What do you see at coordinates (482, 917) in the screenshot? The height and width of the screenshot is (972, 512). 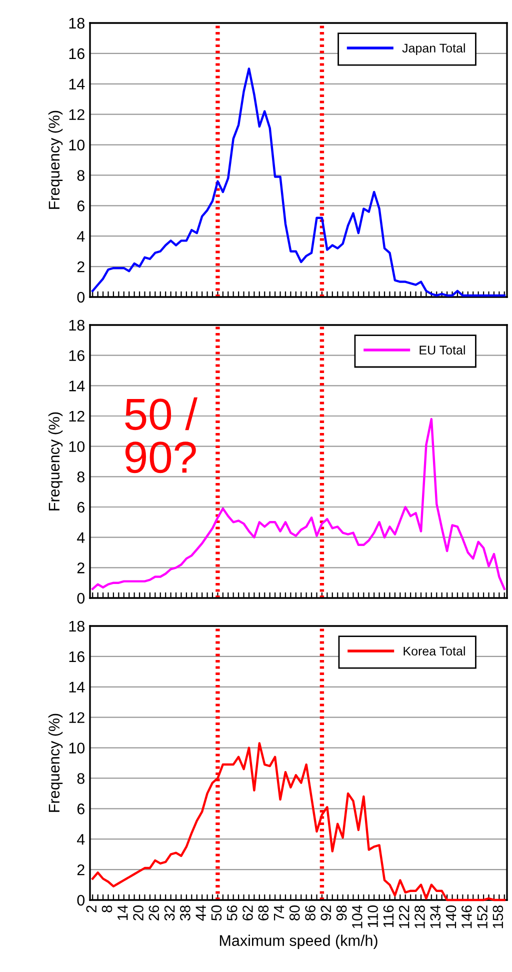 I see `x-tick-label: 152` at bounding box center [482, 917].